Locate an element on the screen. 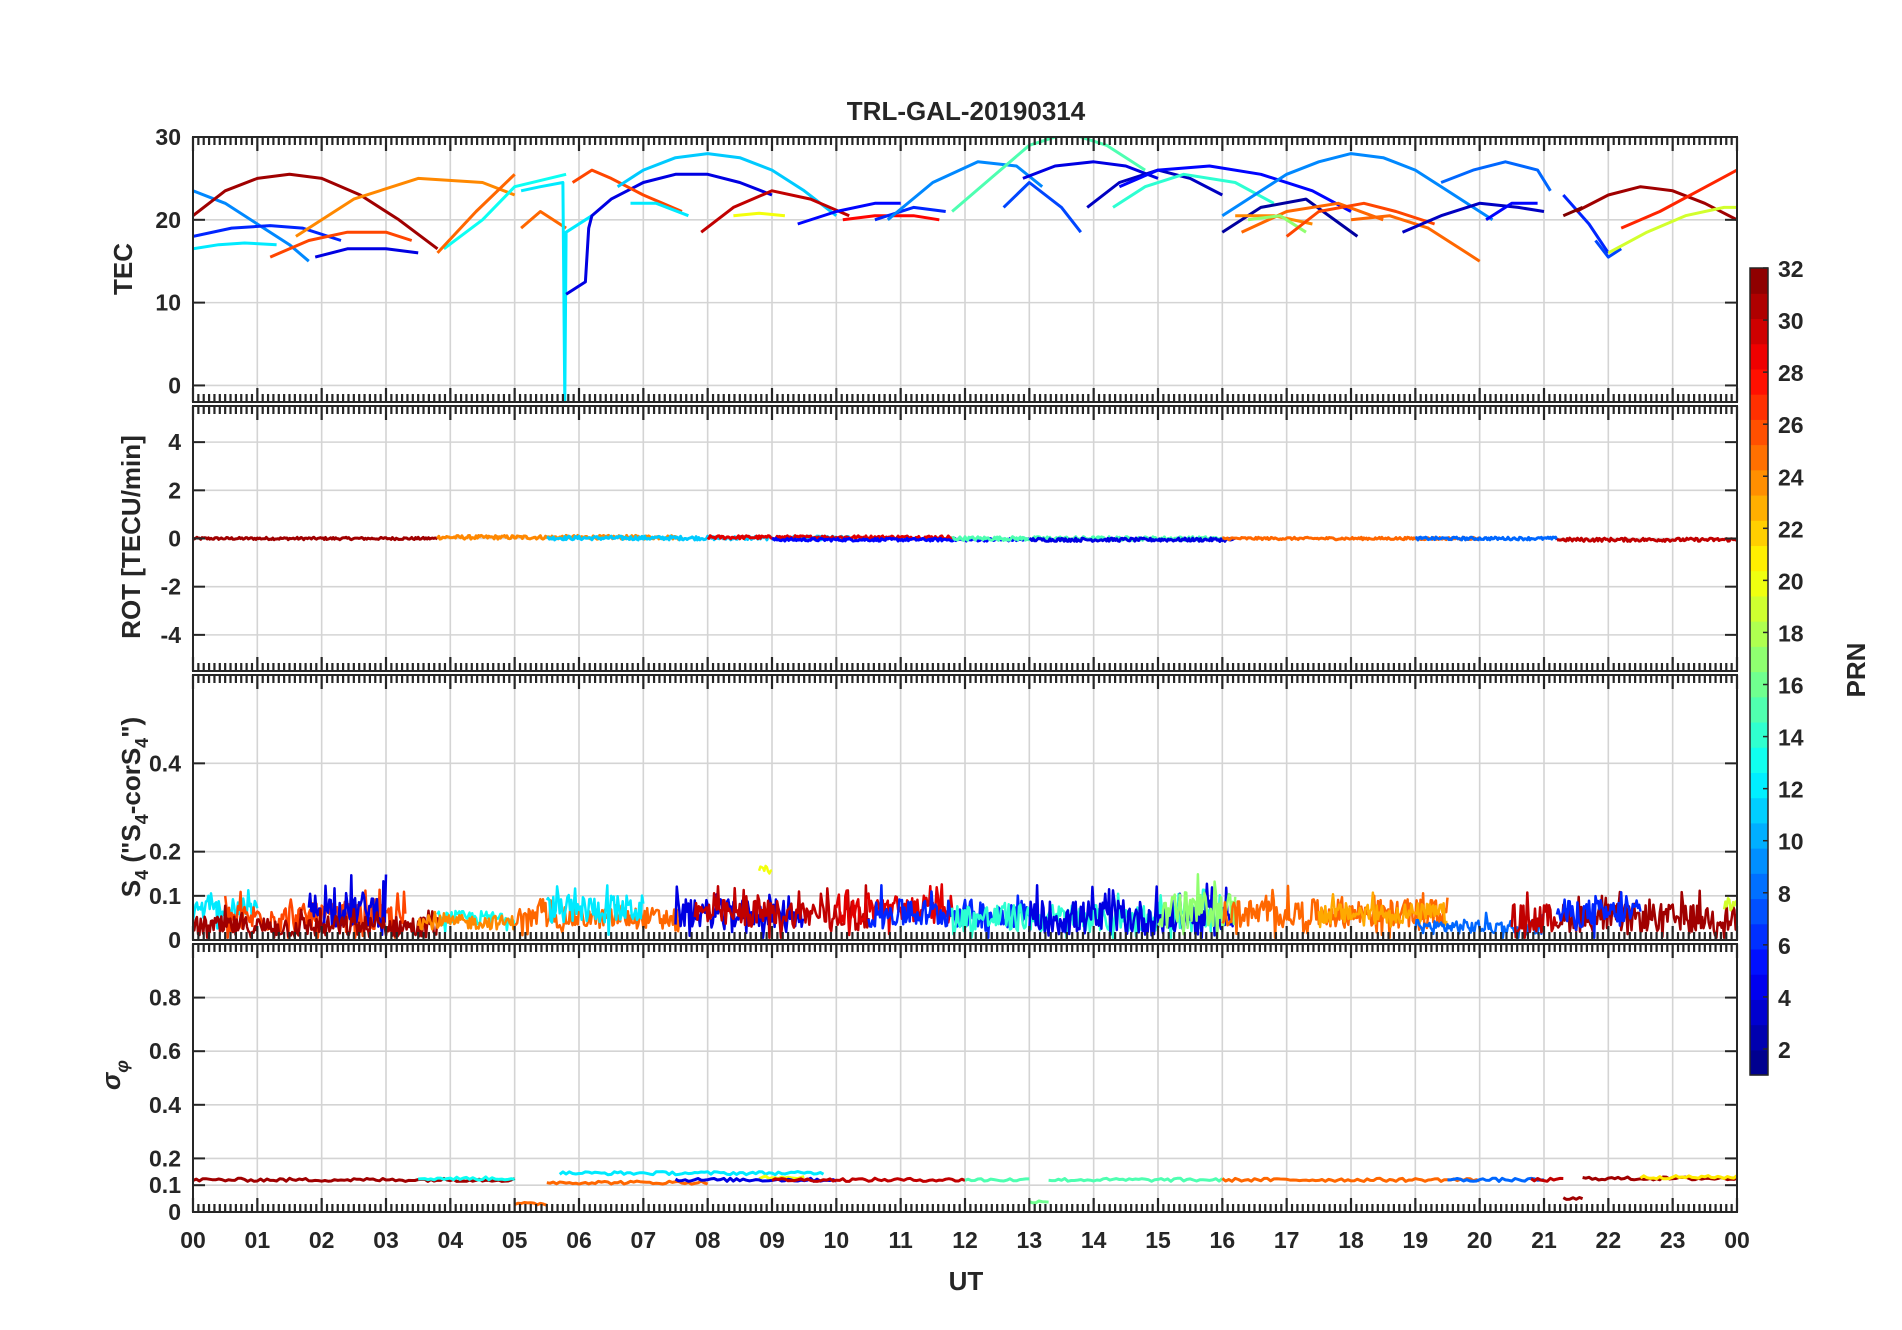 The width and height of the screenshot is (1902, 1330). y-tick-label: 10 is located at coordinates (168, 303).